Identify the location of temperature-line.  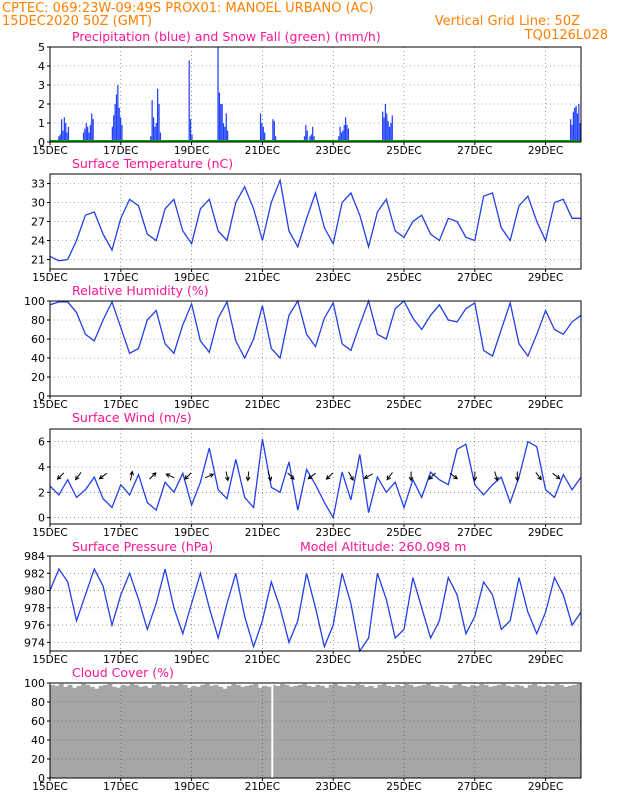
(315, 219).